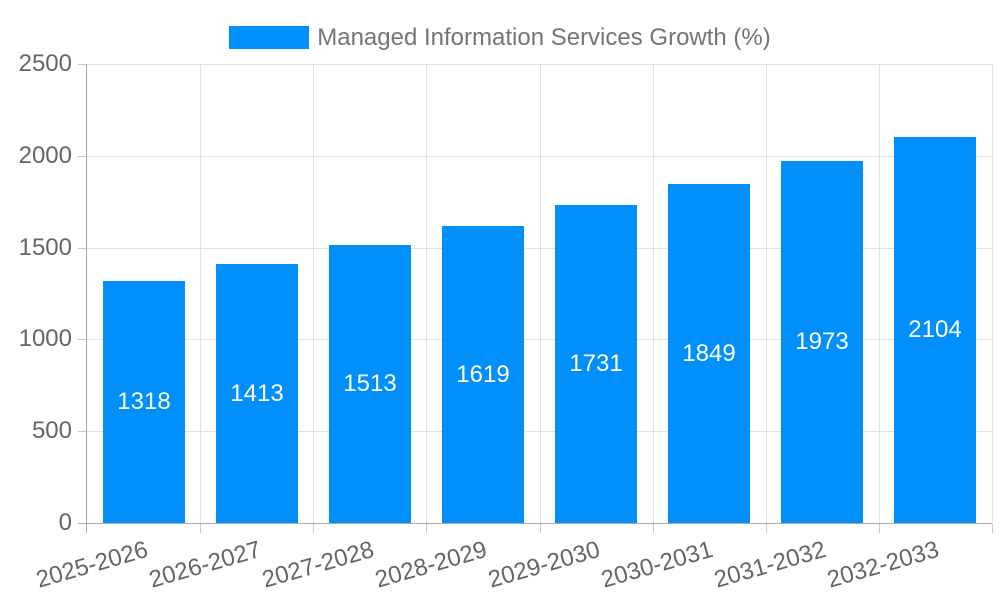  What do you see at coordinates (45, 338) in the screenshot?
I see `y-tick-label: 1000` at bounding box center [45, 338].